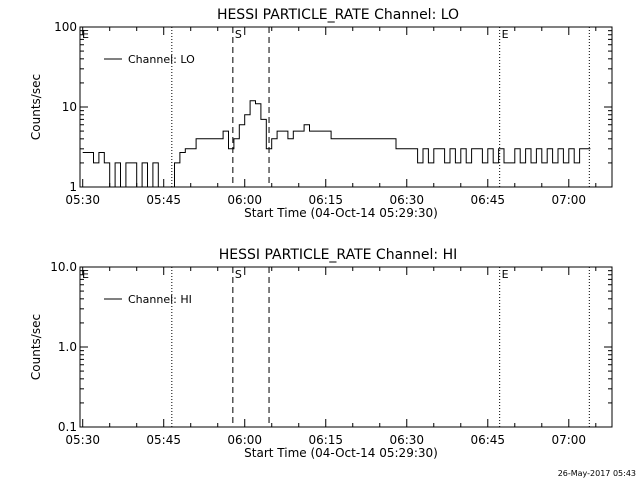 This screenshot has height=480, width=640. What do you see at coordinates (338, 255) in the screenshot?
I see `chart-title: HESSI PARTICLE_RATE Channel: HI` at bounding box center [338, 255].